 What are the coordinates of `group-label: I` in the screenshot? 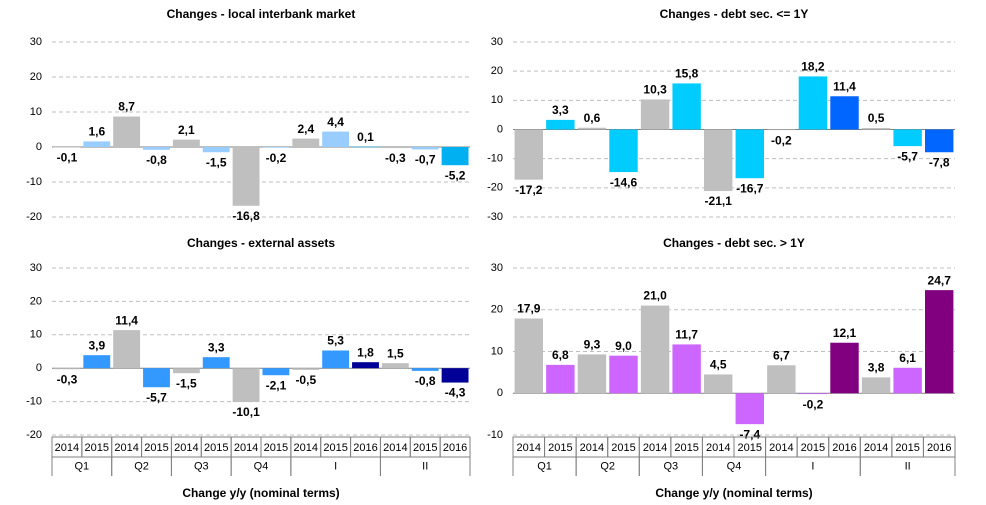 It's located at (812, 466).